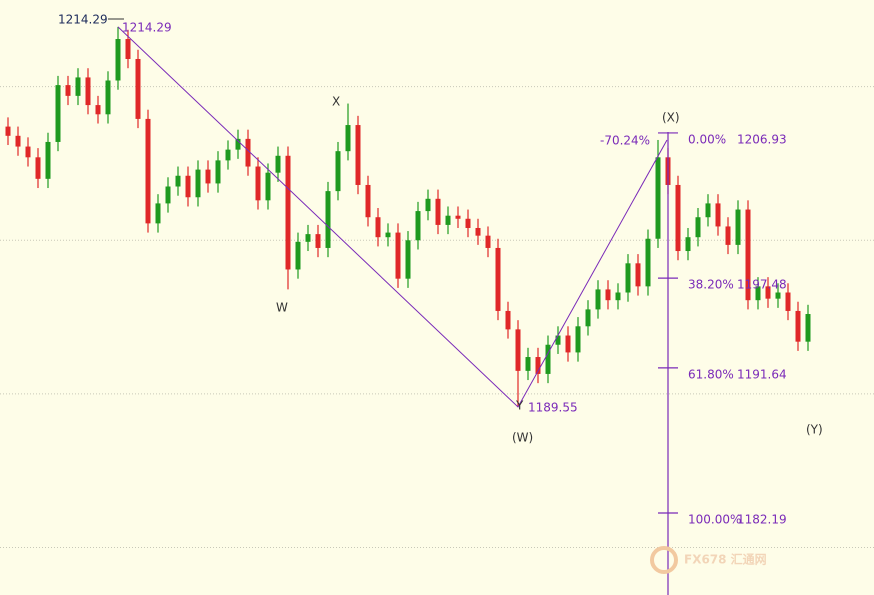 This screenshot has height=595, width=874. Describe the element at coordinates (519, 406) in the screenshot. I see `wave-label: Y` at that location.